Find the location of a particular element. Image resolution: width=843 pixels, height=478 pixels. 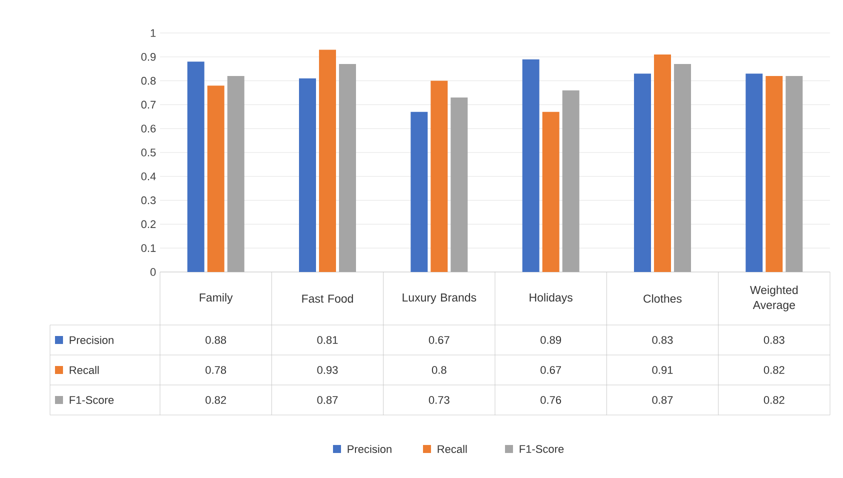

text: Recall is located at coordinates (452, 449).